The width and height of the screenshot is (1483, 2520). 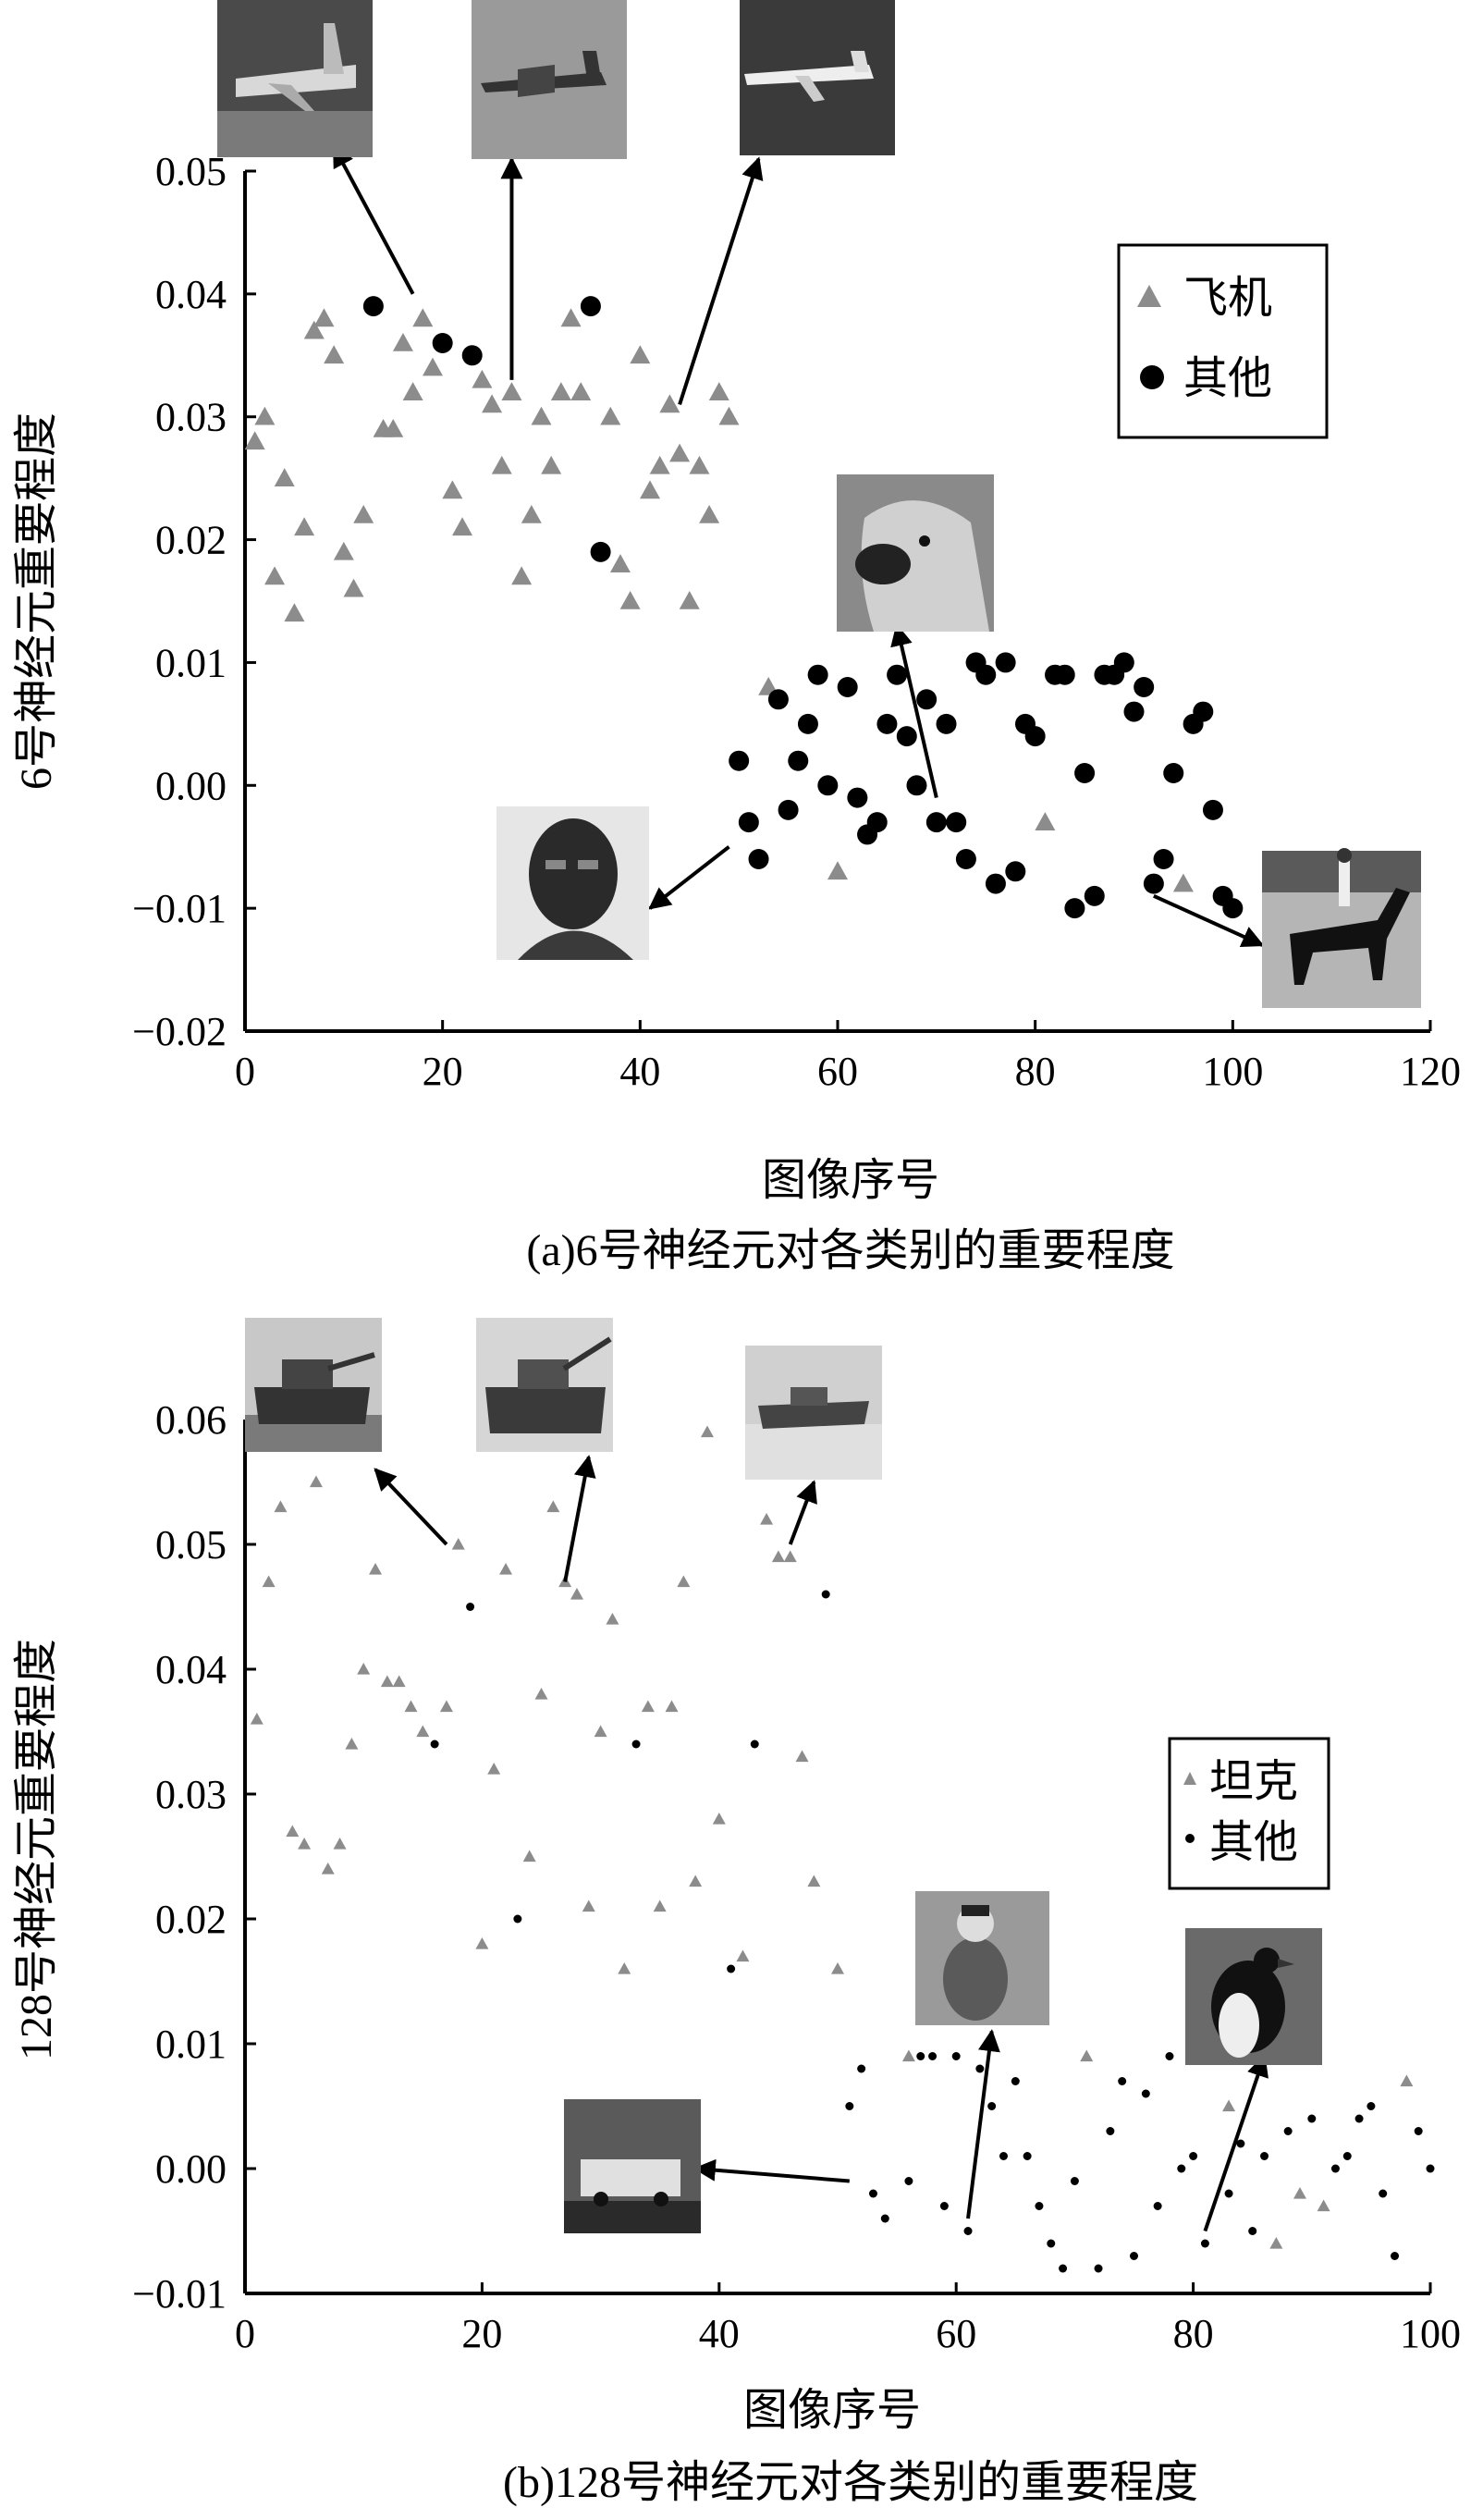 I want to click on horse-rider-photo-icon, so click(x=1341, y=928).